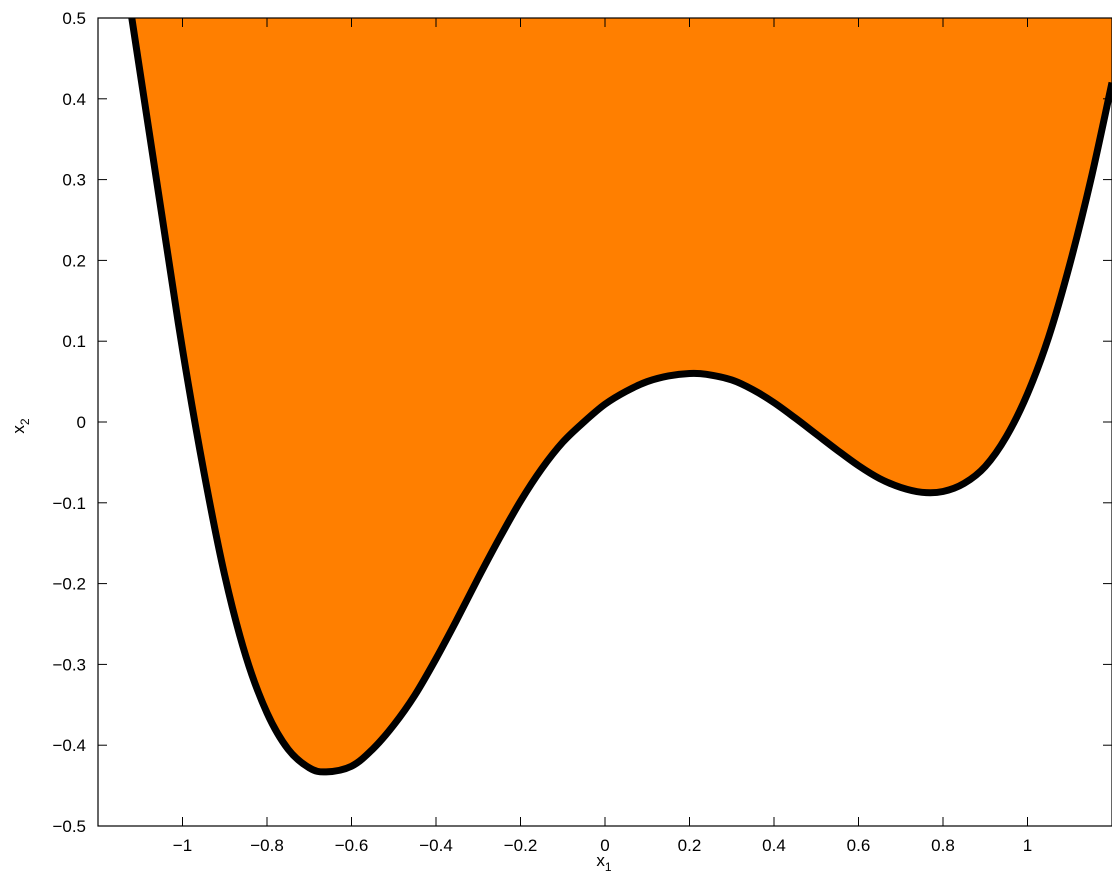 This screenshot has height=884, width=1112. Describe the element at coordinates (69, 826) in the screenshot. I see `y-tick-label: −0.5` at that location.